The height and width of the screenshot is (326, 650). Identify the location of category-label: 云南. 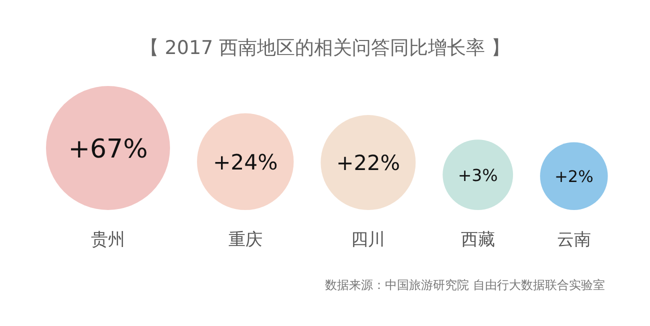
(573, 240).